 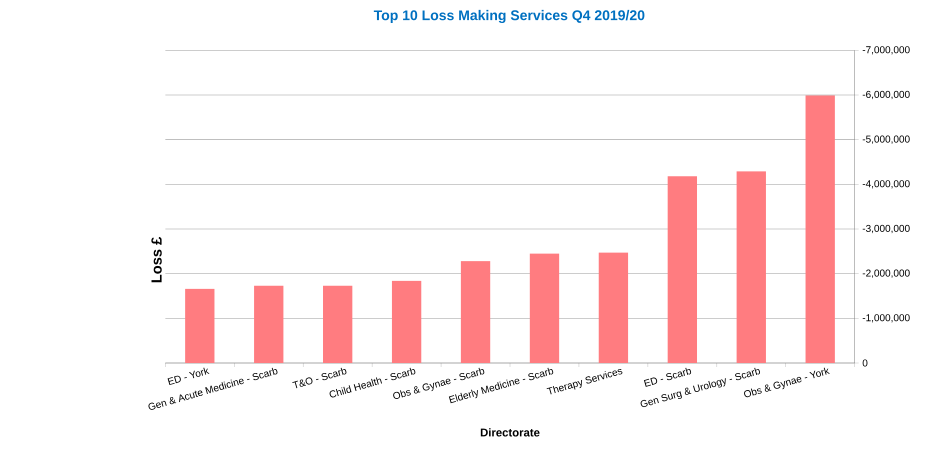 I want to click on y-tick-label: -7,000,000, so click(x=886, y=50).